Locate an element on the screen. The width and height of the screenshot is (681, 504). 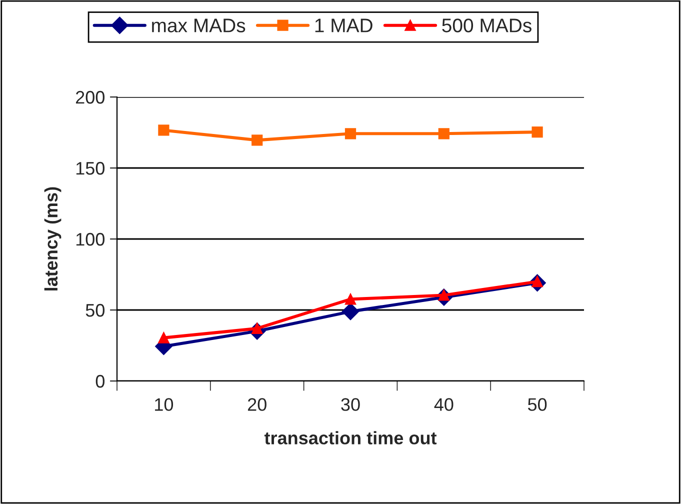
y-tick-label: 50 is located at coordinates (95, 310).